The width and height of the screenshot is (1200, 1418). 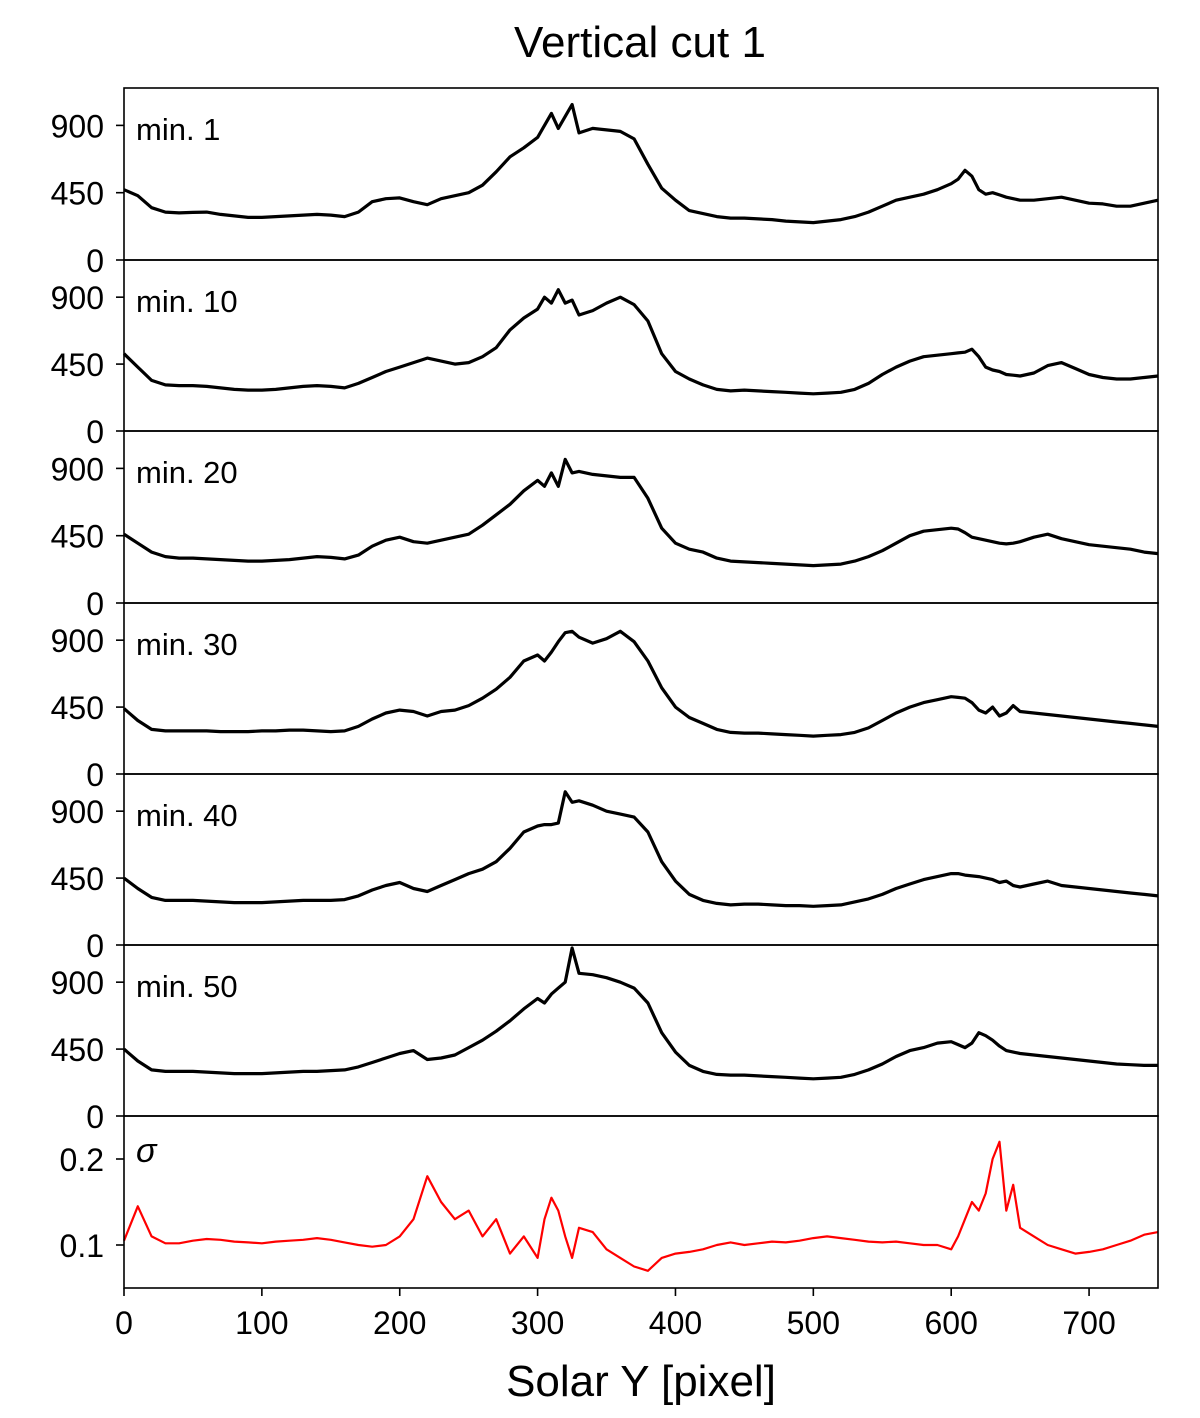 What do you see at coordinates (82, 1246) in the screenshot?
I see `y-tick-label-panel-7: 0.1` at bounding box center [82, 1246].